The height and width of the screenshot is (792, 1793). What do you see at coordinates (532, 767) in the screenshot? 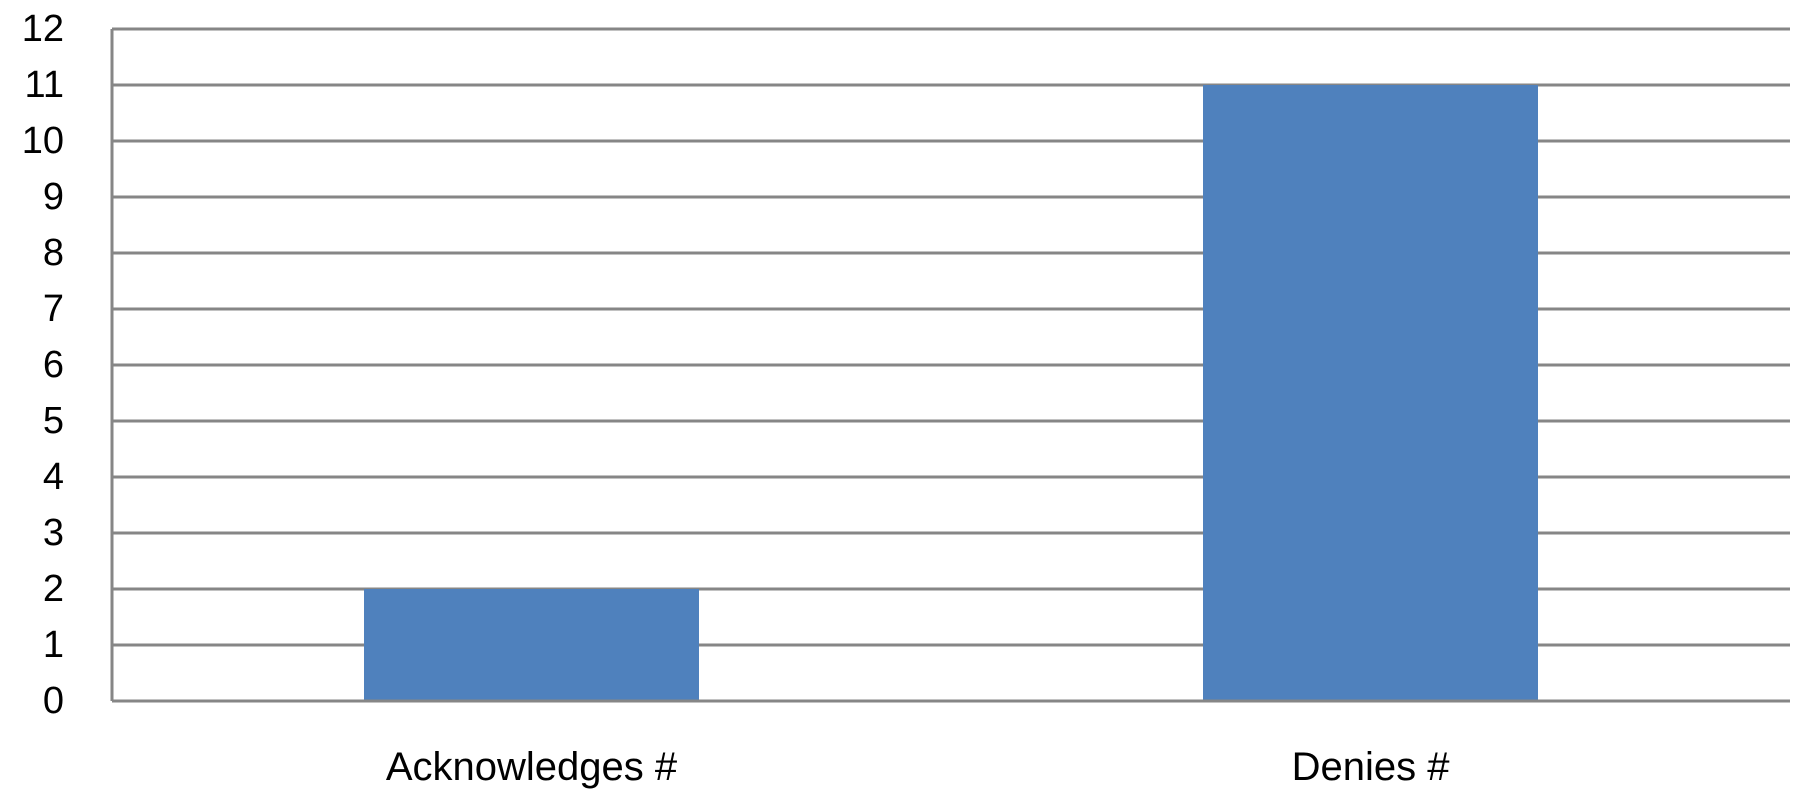
I see `x-category-label: Acknowledges #` at bounding box center [532, 767].